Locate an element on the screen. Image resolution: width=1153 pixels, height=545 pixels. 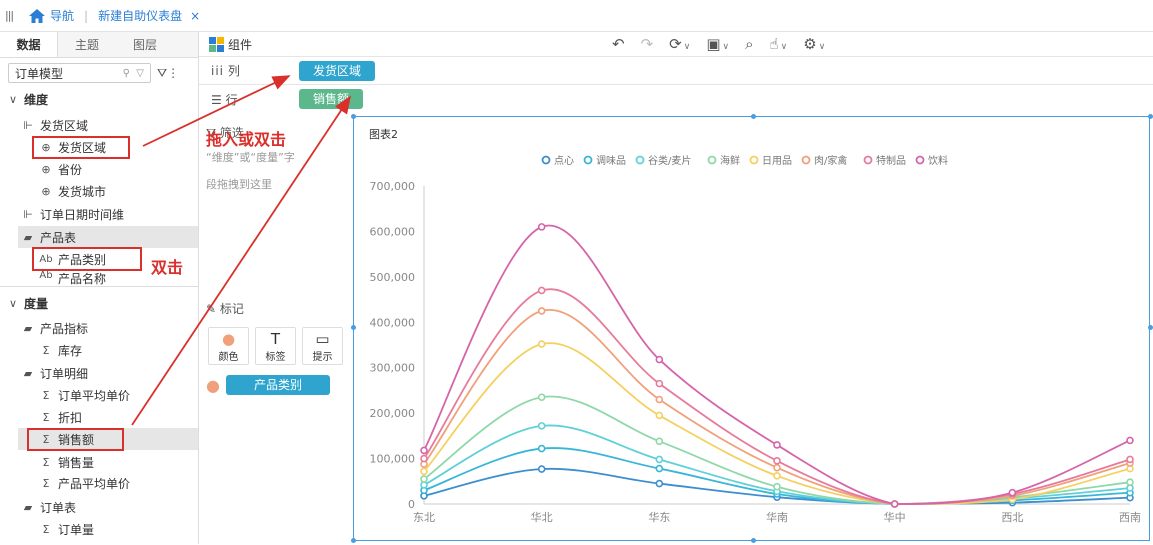
tree-stock: Σ 库存 is located at coordinates (60, 350).